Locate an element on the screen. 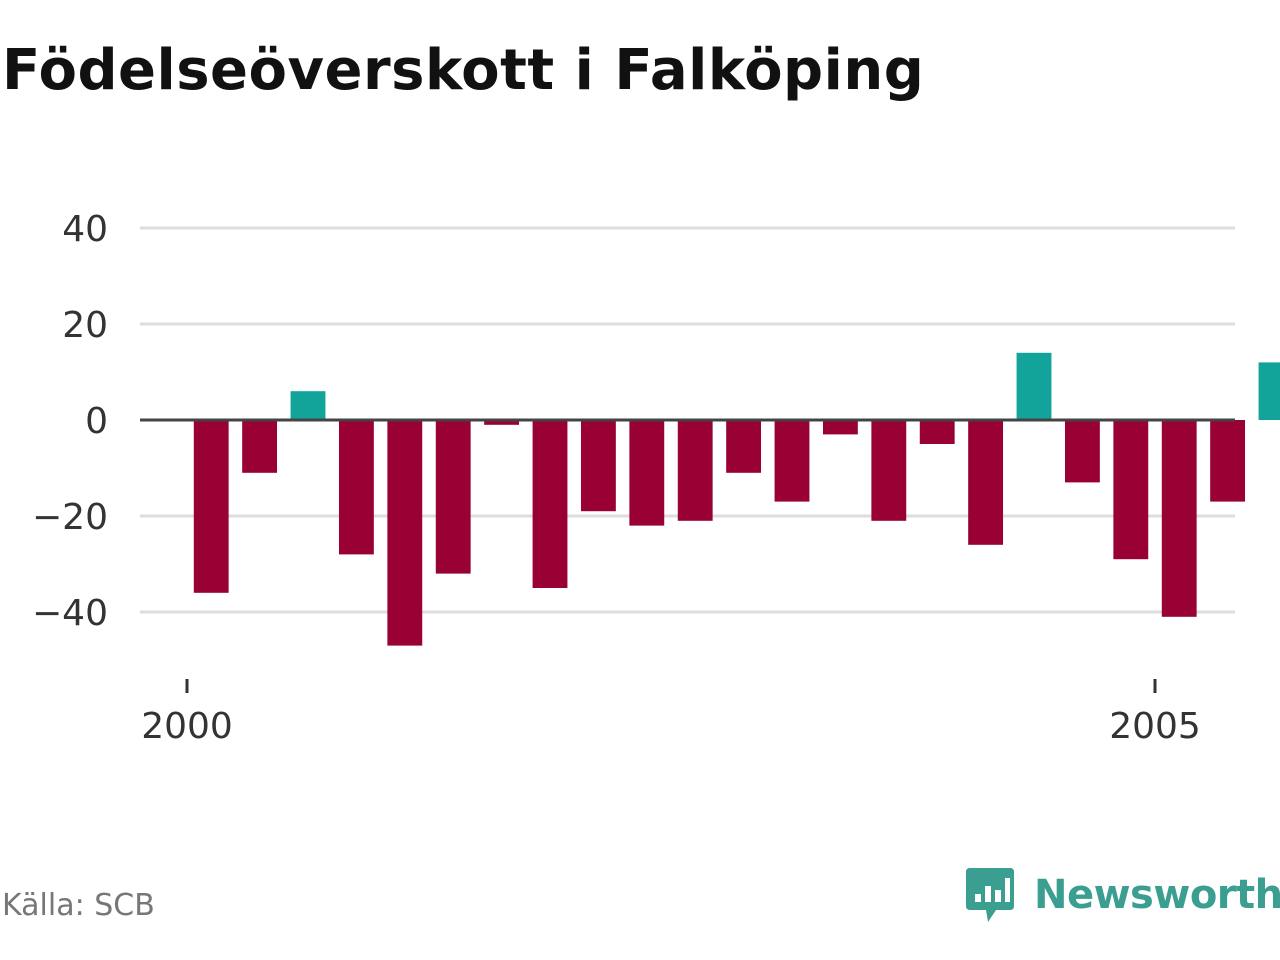 The height and width of the screenshot is (960, 1280). source-label: Källa: SCB is located at coordinates (78, 905).